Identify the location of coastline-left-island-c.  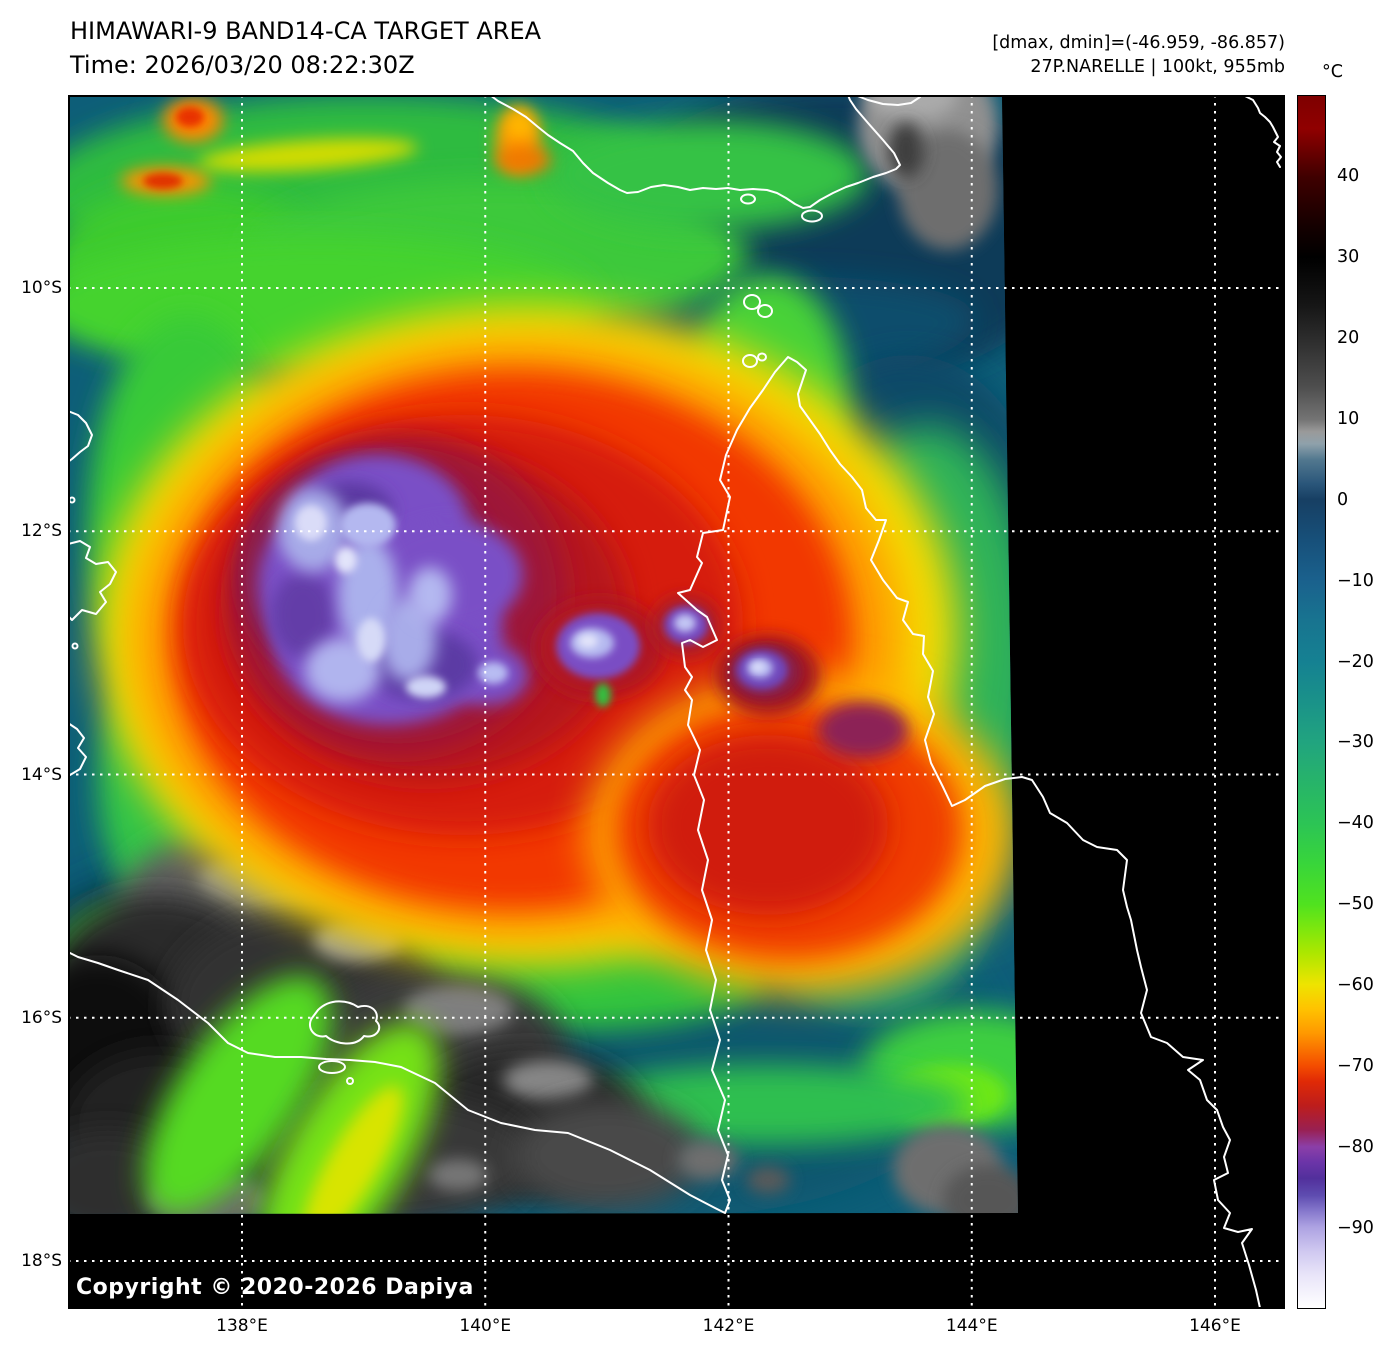
(77, 749).